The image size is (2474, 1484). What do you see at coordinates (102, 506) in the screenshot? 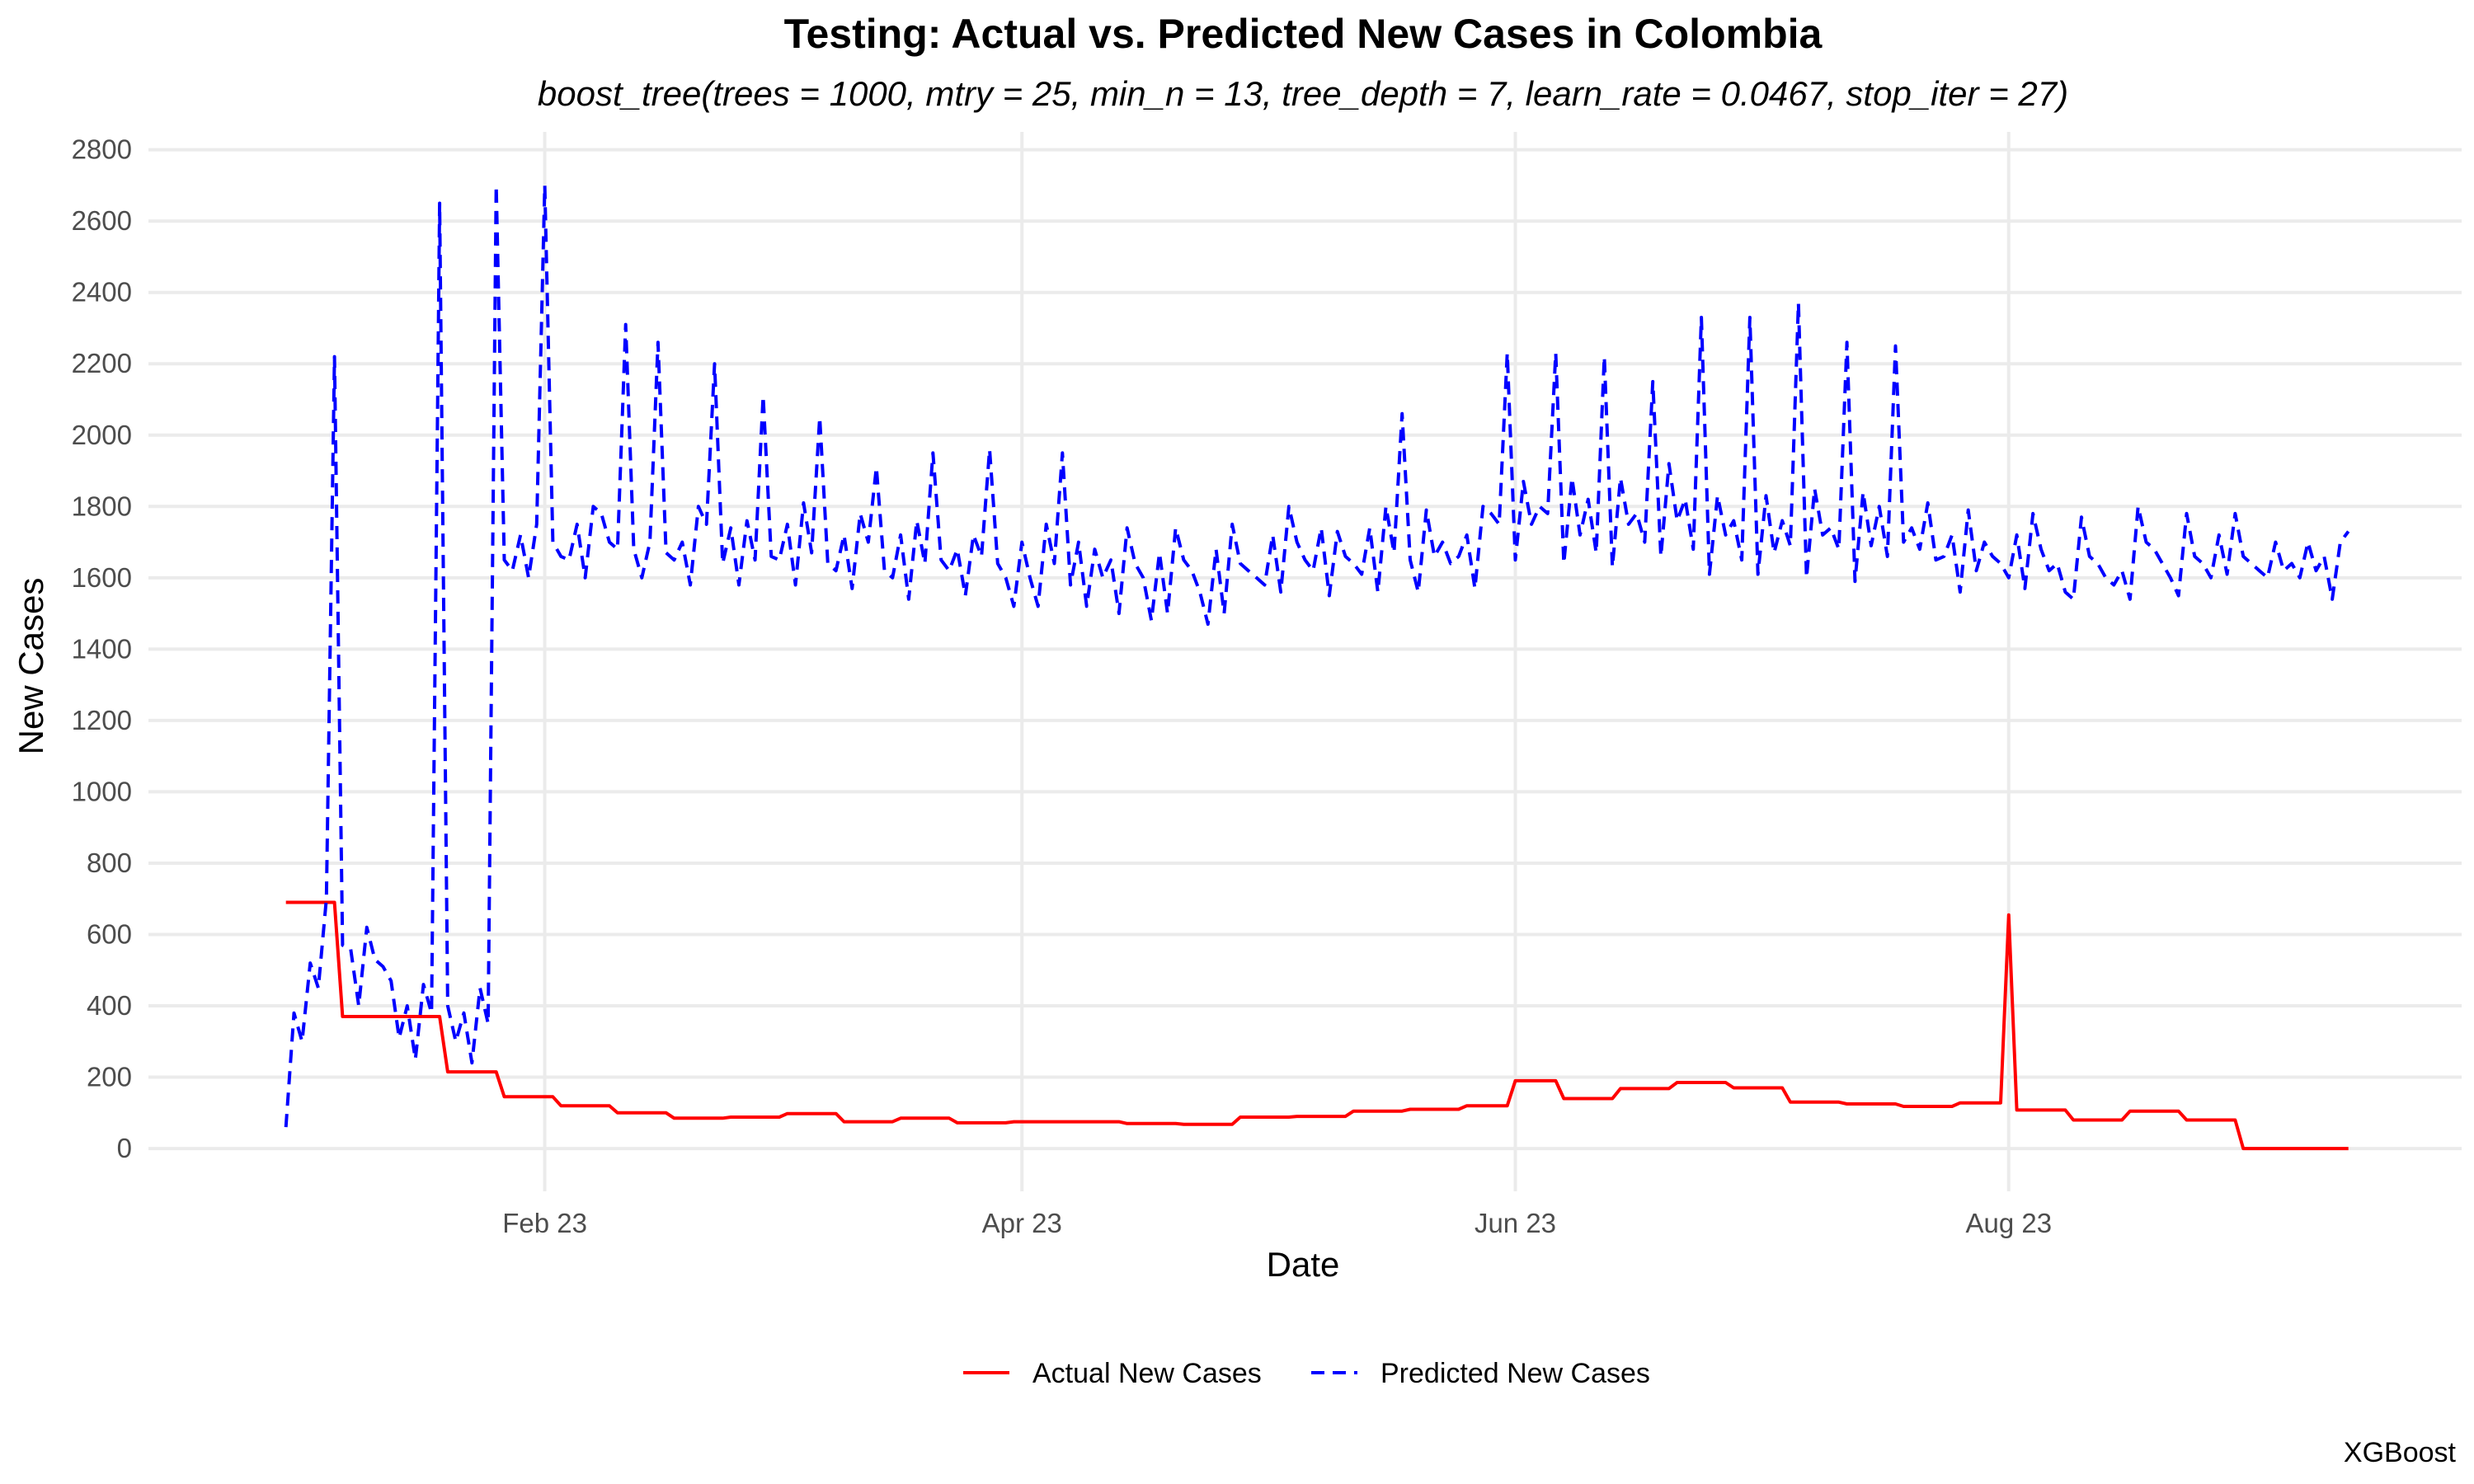
I see `y-tick-label: 1800` at bounding box center [102, 506].